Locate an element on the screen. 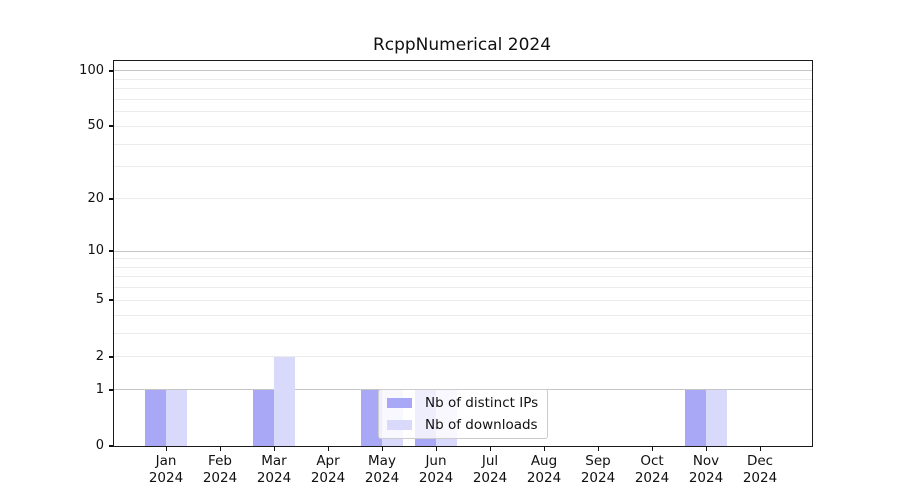  x-tick-label: Dec 2024 is located at coordinates (760, 469).